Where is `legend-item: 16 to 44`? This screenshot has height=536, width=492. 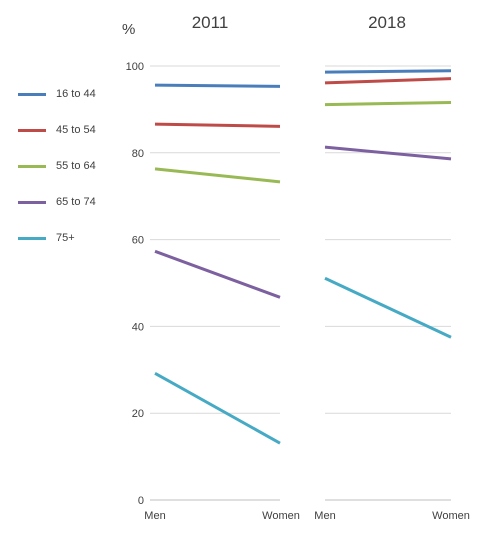 legend-item: 16 to 44 is located at coordinates (57, 94).